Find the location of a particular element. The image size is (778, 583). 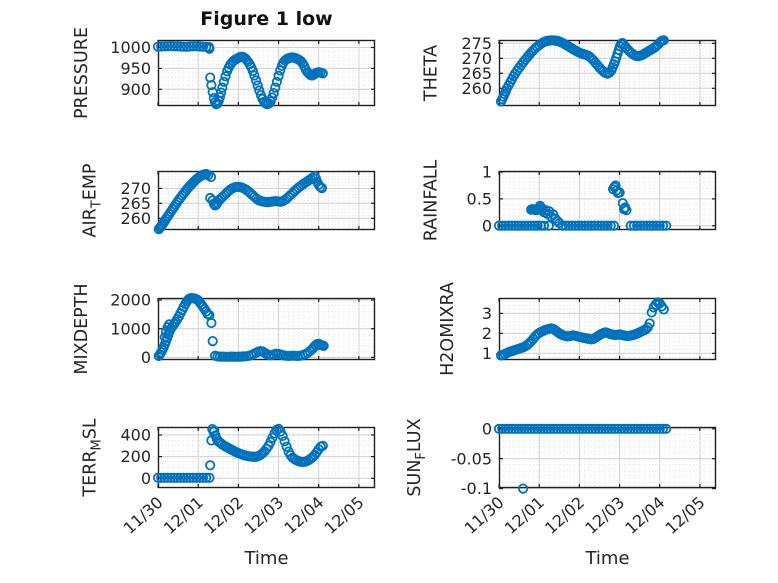

subplot-h2omixra: 1 2 3 H2OMIXRA is located at coordinates (577, 329).